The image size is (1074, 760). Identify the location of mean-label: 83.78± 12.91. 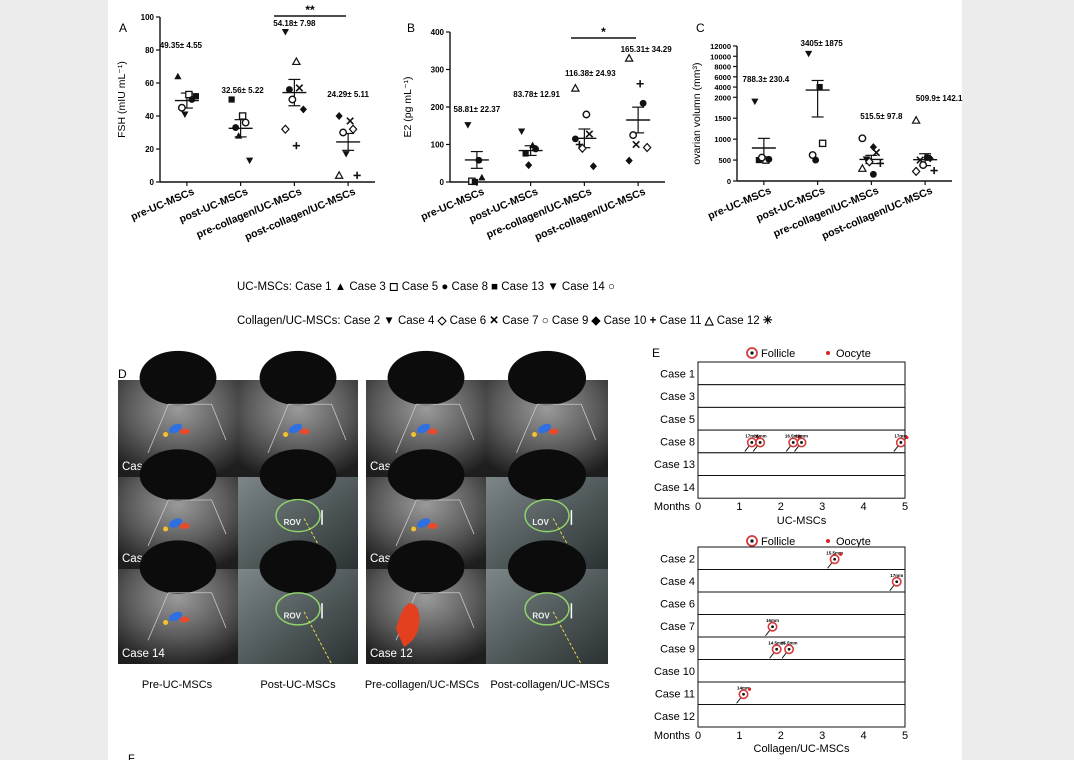
(536, 94).